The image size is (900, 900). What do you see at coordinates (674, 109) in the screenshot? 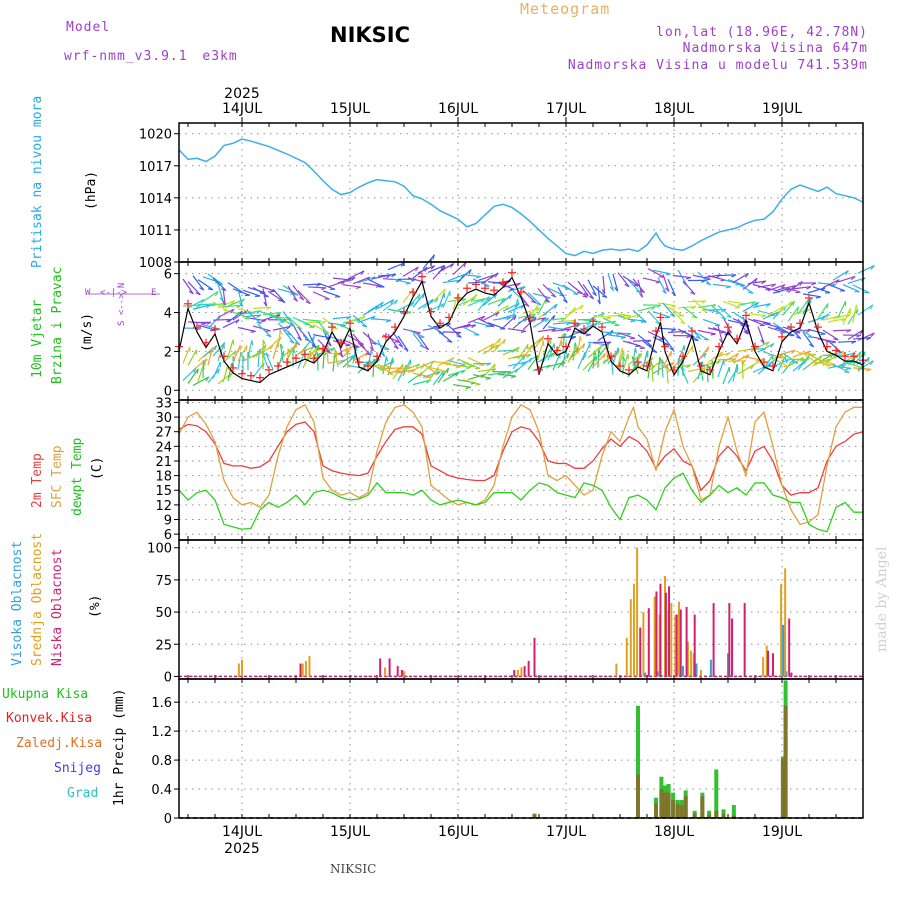
I see `day-label-top: 18JUL` at bounding box center [674, 109].